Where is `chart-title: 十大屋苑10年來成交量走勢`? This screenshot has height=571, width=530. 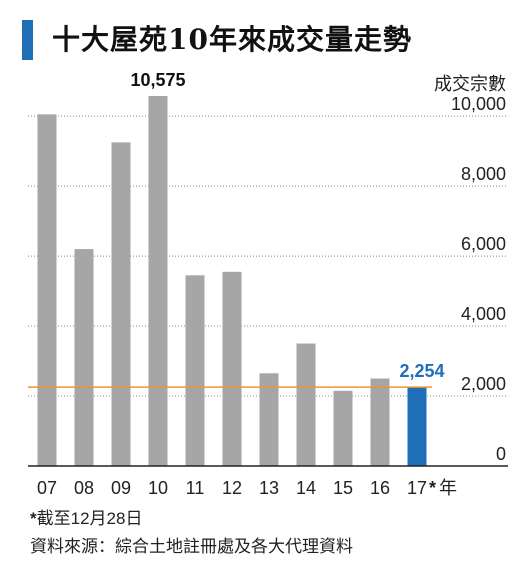 chart-title: 十大屋苑10年來成交量走勢 is located at coordinates (232, 39).